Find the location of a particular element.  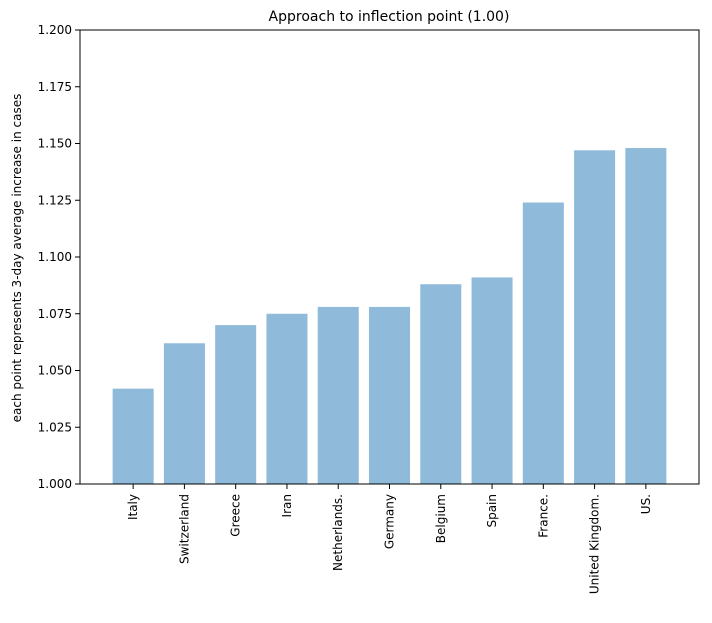

bar-germany is located at coordinates (389, 395).